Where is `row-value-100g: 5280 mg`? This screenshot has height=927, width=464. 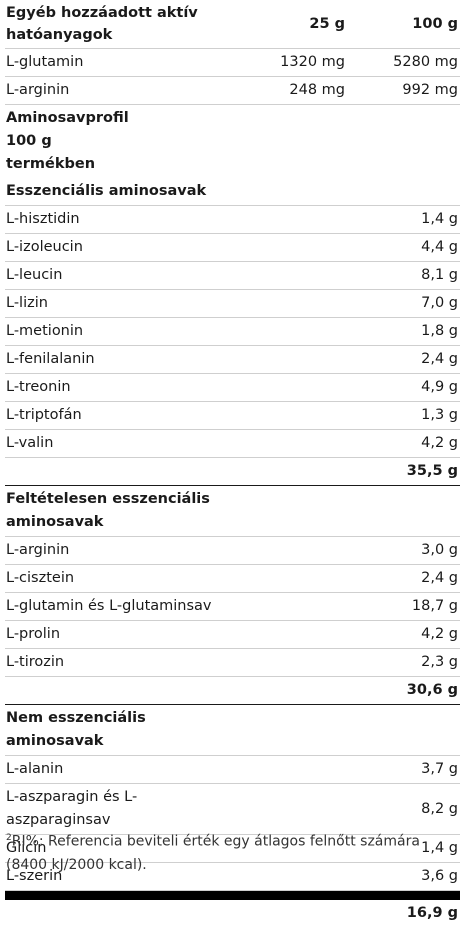
row-value-100g: 5280 mg is located at coordinates (403, 62).